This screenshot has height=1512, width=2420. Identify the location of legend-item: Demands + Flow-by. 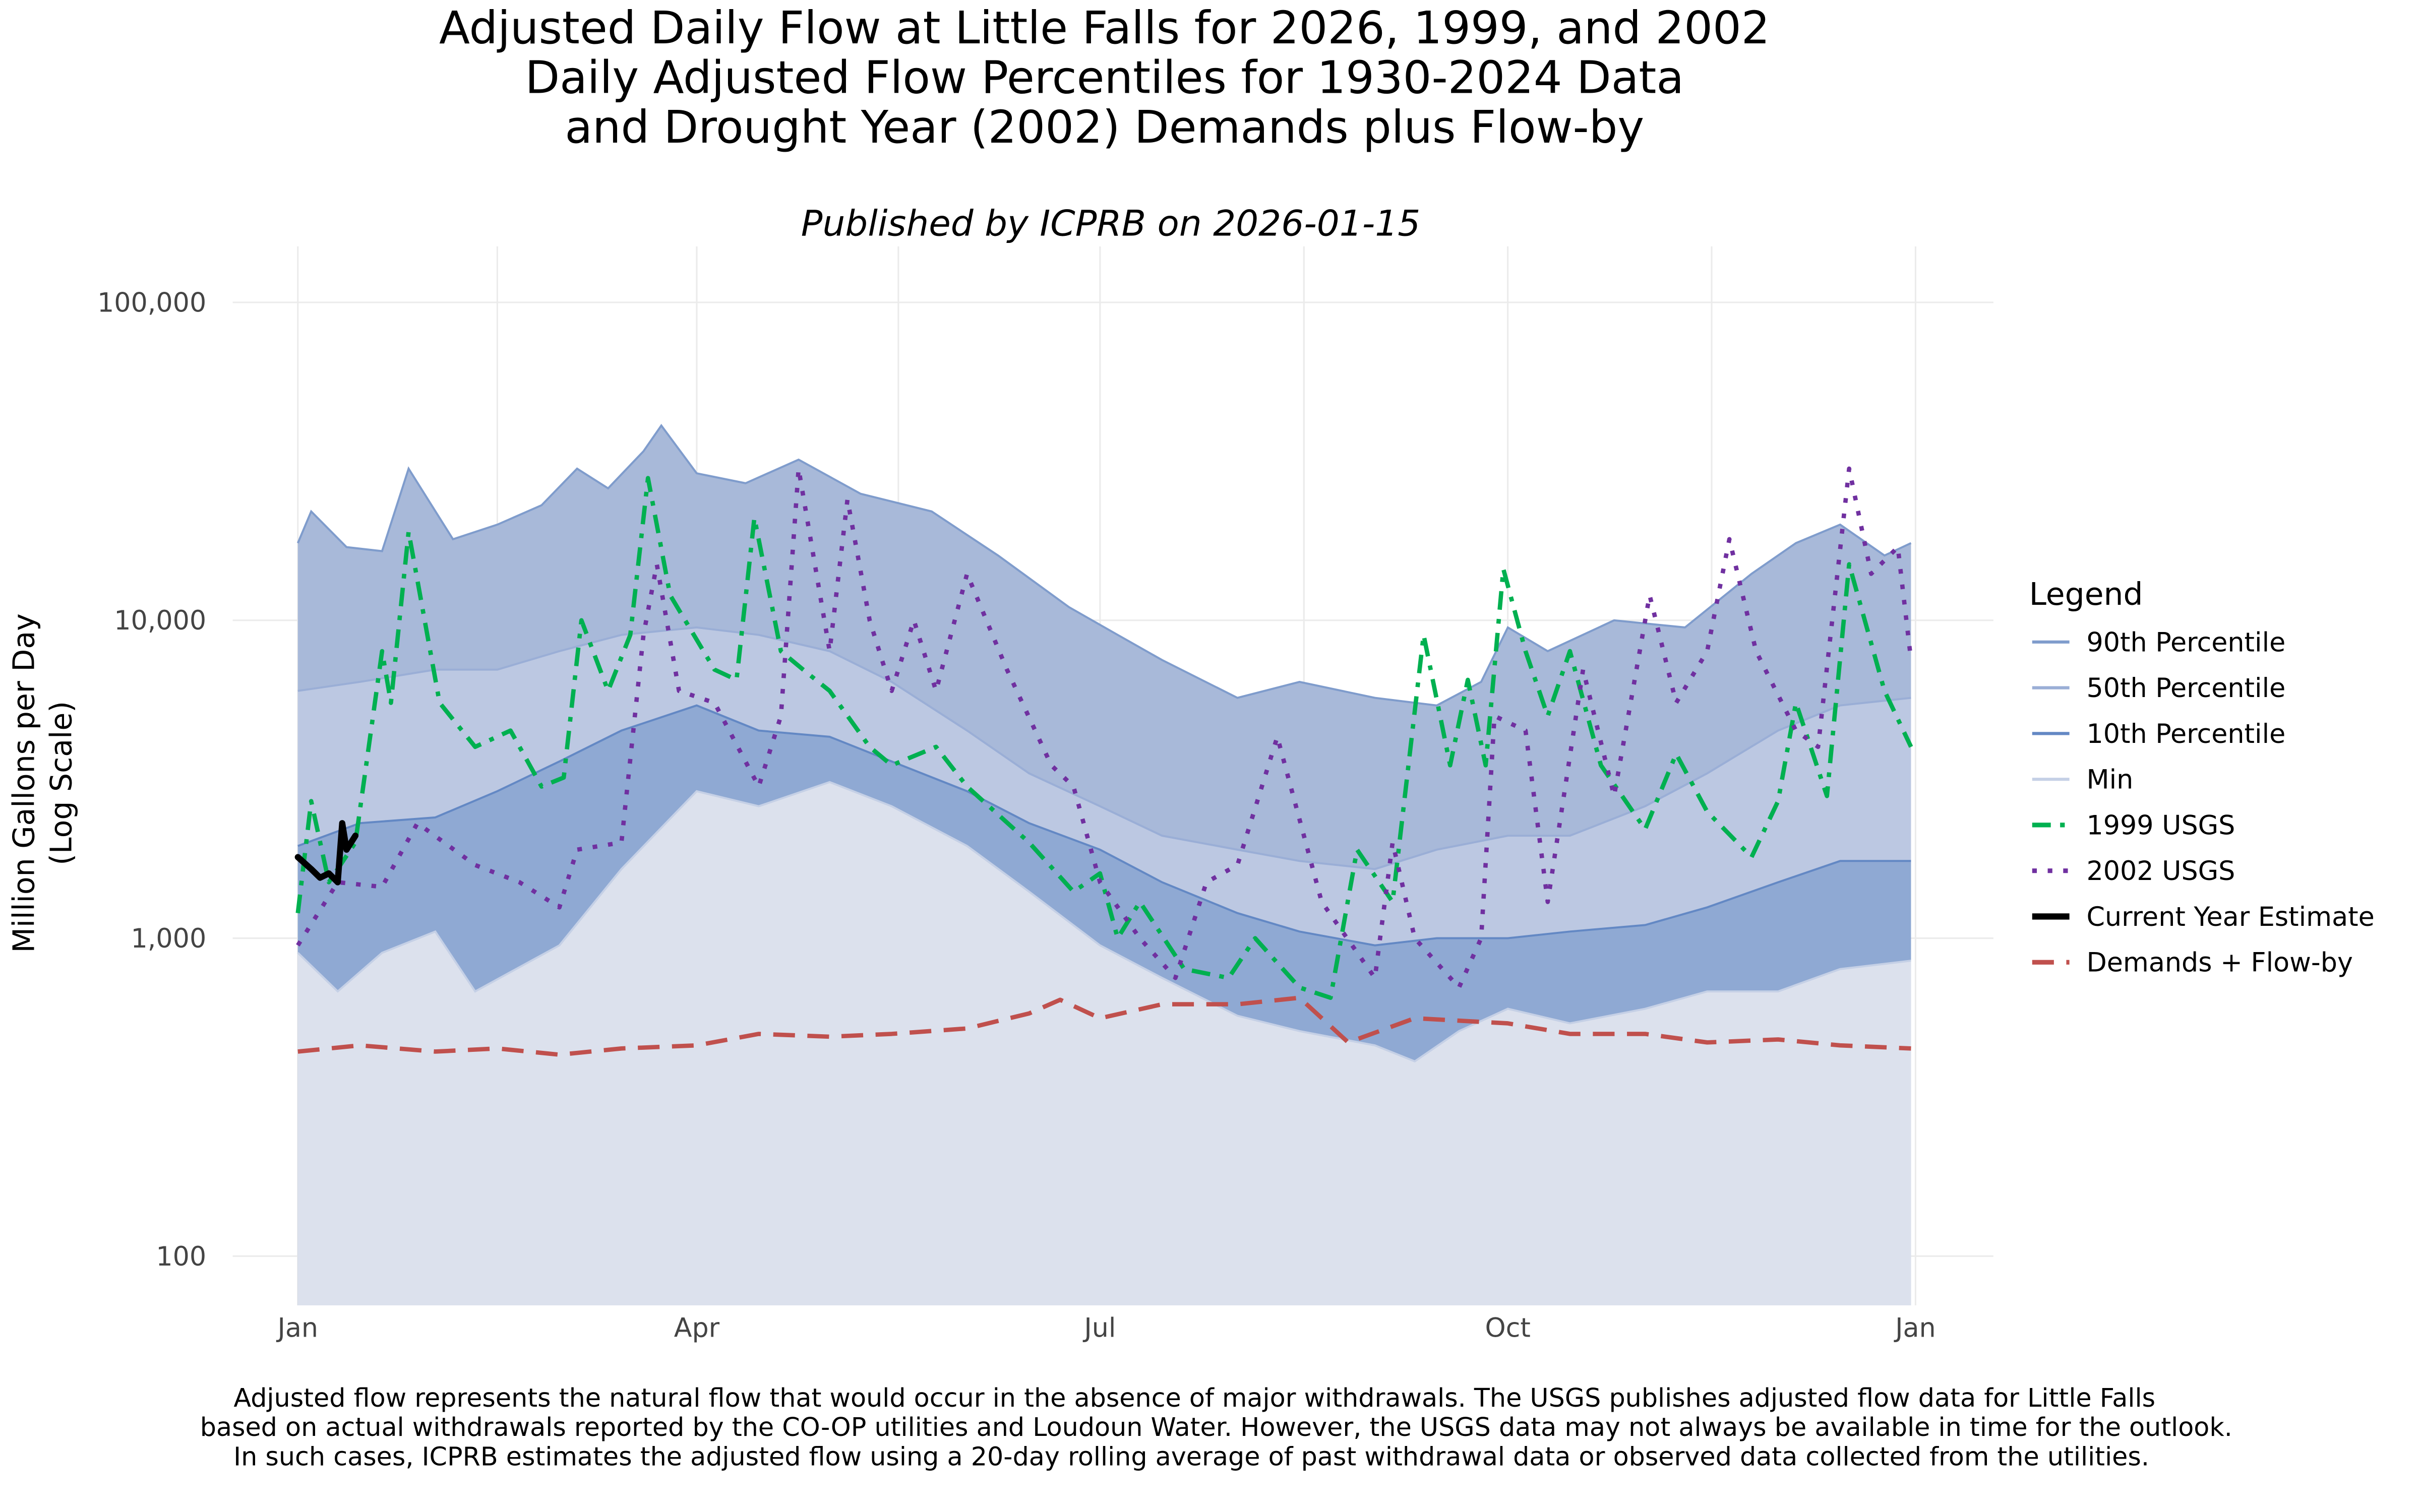
(2192, 963).